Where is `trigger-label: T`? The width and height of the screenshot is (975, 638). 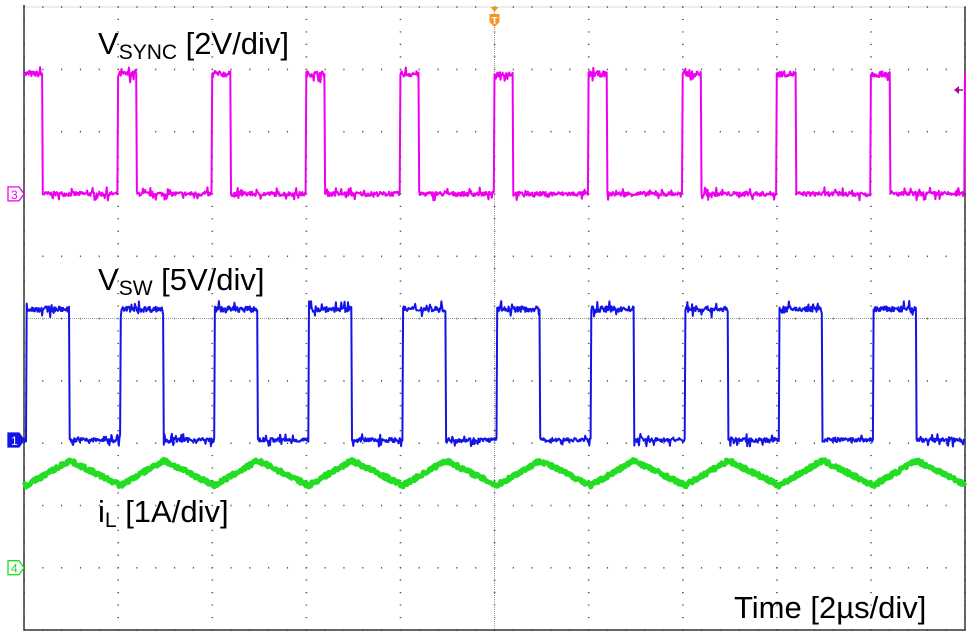 trigger-label: T is located at coordinates (494, 21).